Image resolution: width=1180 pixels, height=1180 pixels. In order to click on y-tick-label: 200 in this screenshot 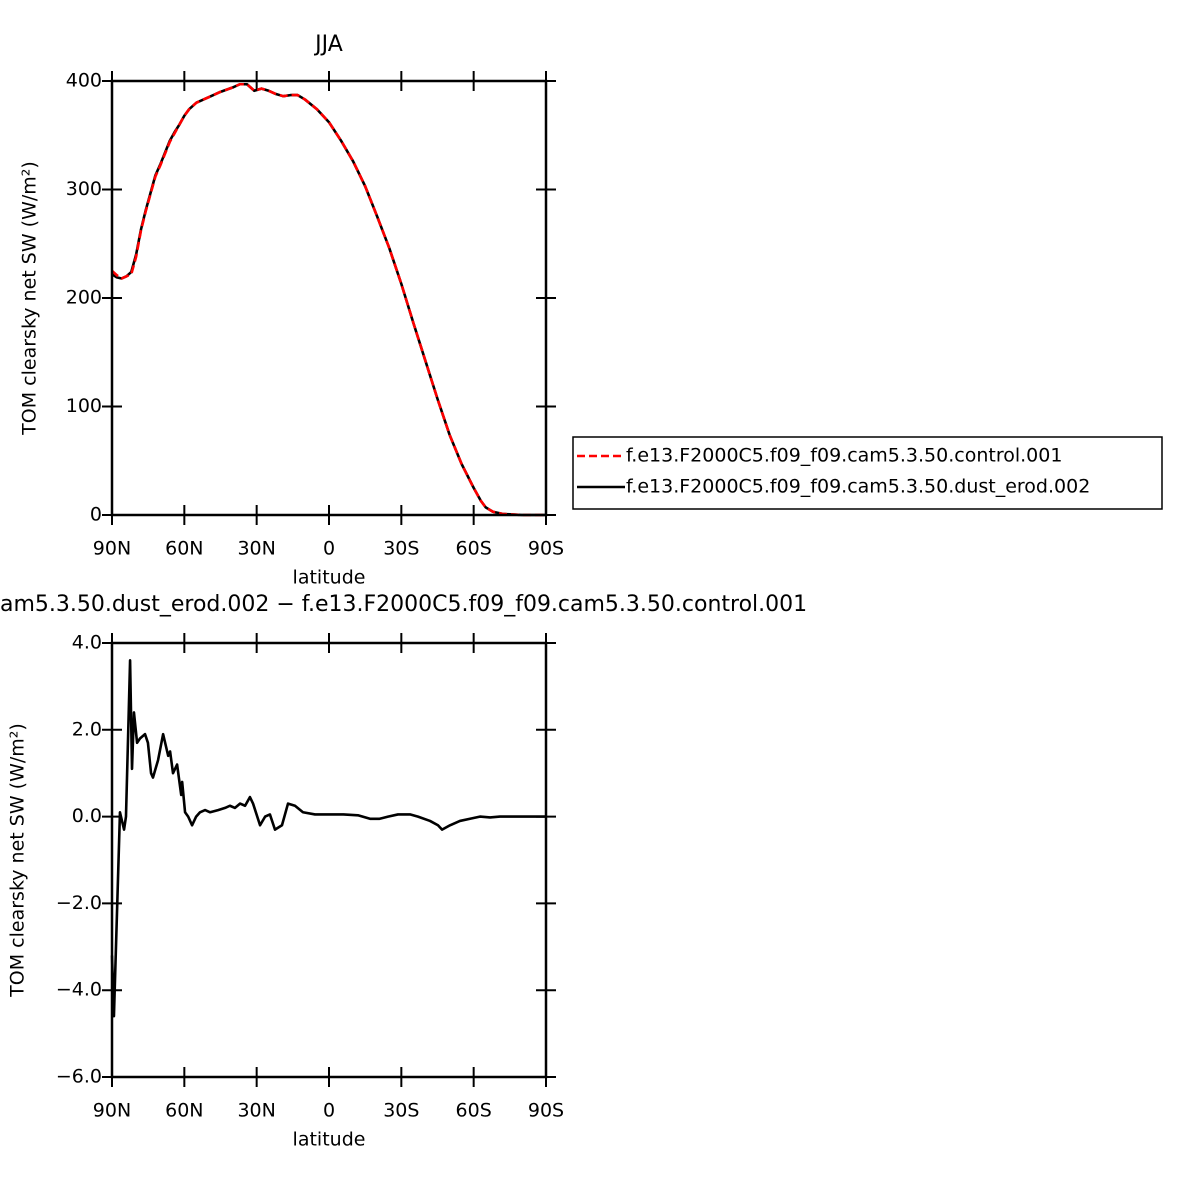, I will do `click(84, 298)`.